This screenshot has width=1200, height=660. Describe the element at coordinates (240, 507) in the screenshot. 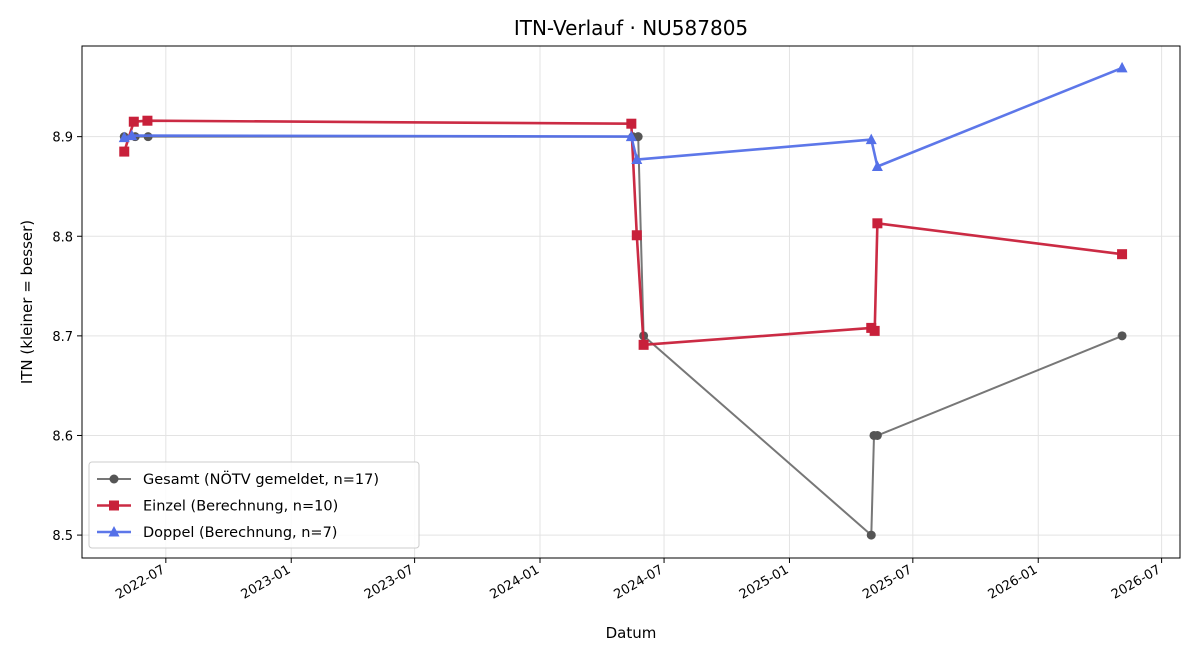

I see `legend-label-einzel: Einzel (Berechnung, n=10)` at that location.